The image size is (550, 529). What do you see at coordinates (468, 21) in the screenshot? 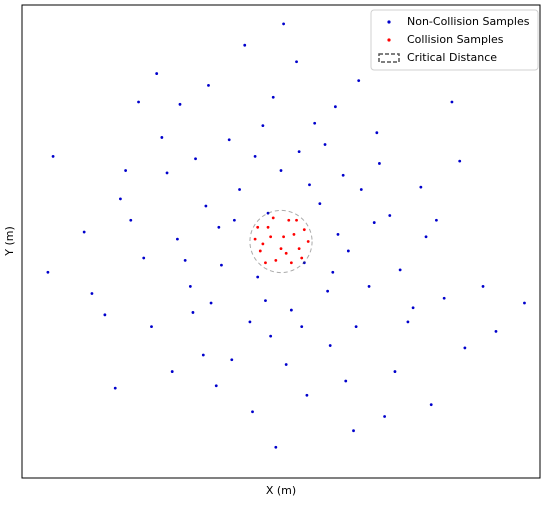
I see `legend-label: Non-Collision Samples` at bounding box center [468, 21].